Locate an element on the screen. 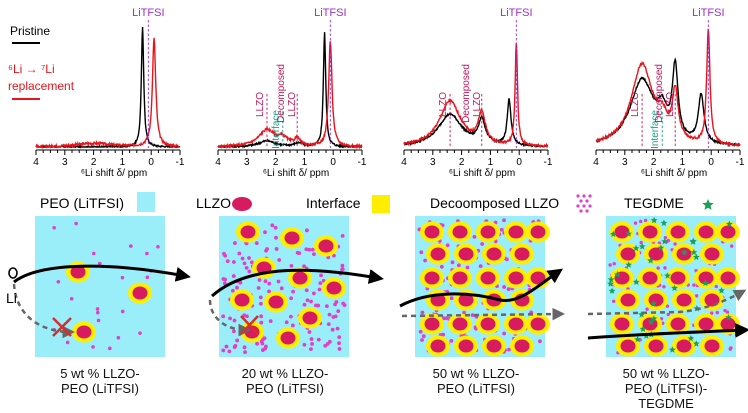 The image size is (748, 413). x-tick-label: -1 is located at coordinates (740, 162).